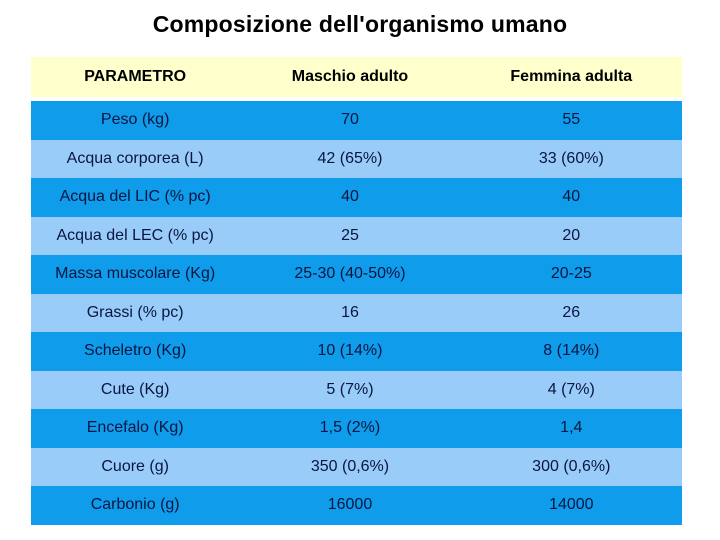 The image size is (720, 540). Describe the element at coordinates (135, 120) in the screenshot. I see `parametro-cell: Peso (kg)` at that location.